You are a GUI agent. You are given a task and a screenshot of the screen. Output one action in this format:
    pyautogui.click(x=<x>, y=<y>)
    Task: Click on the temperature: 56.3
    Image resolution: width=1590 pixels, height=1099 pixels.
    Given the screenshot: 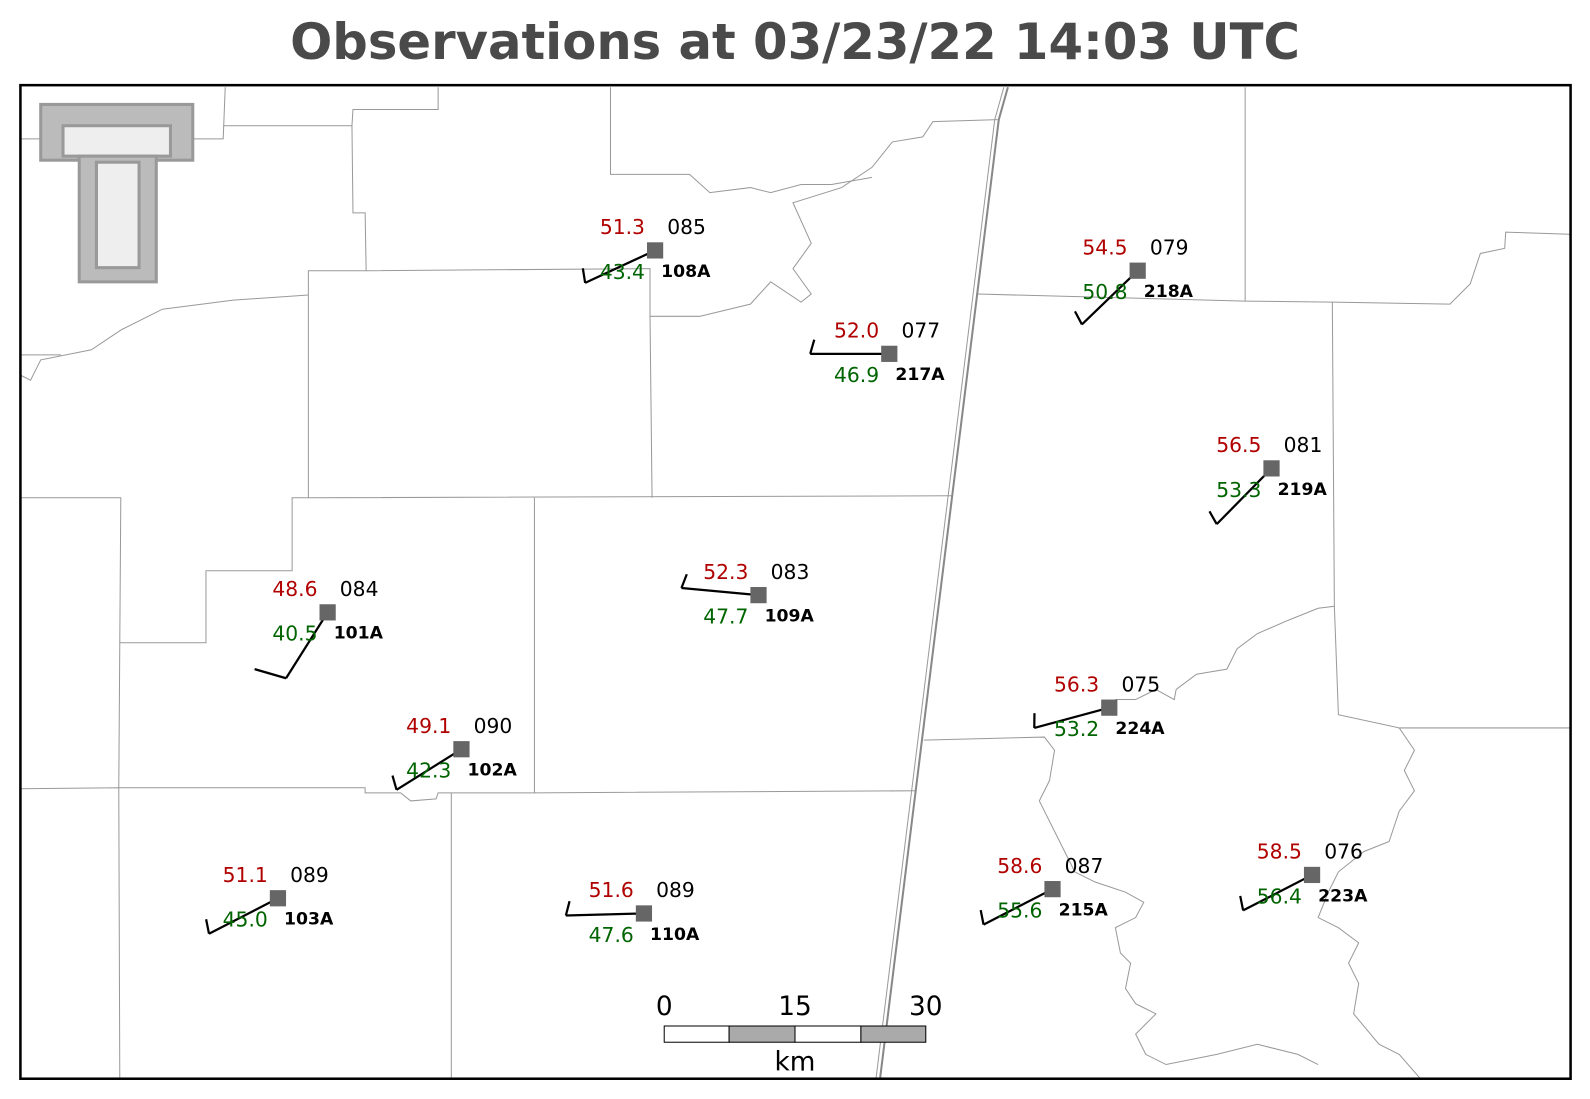 What is the action you would take?
    pyautogui.click(x=1076, y=684)
    